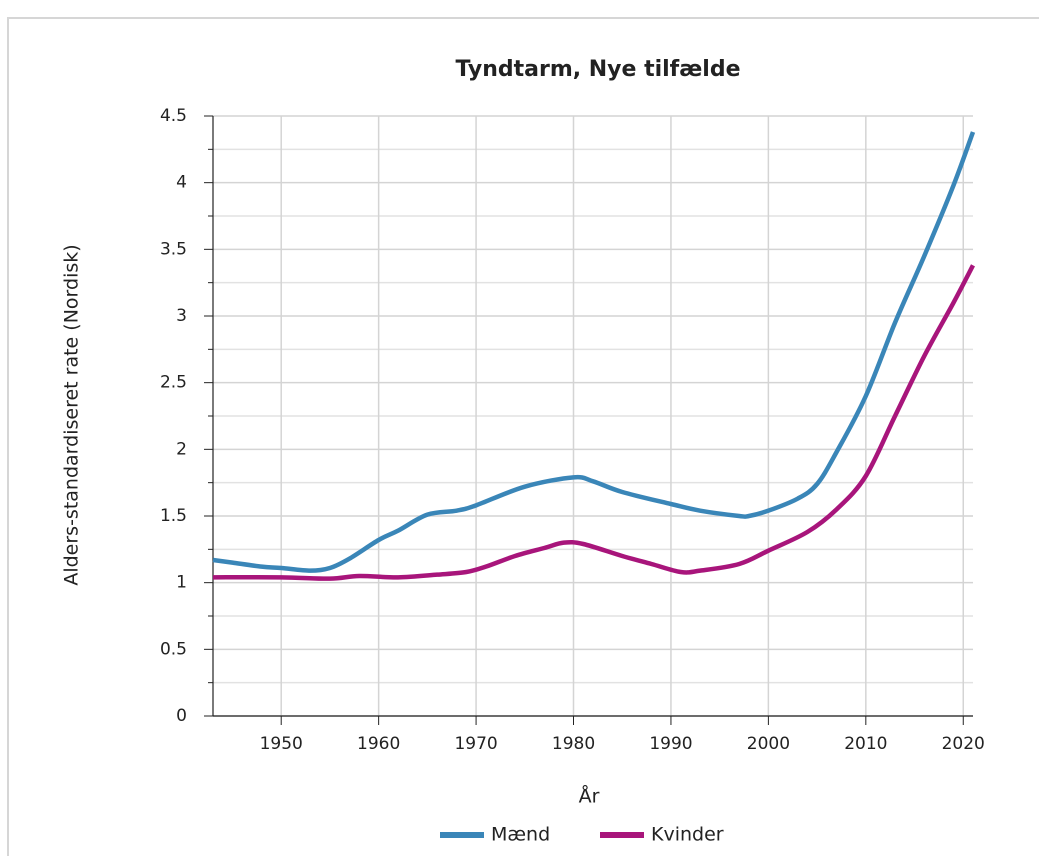 The image size is (1039, 860). What do you see at coordinates (181, 449) in the screenshot?
I see `y-tick-label: 2` at bounding box center [181, 449].